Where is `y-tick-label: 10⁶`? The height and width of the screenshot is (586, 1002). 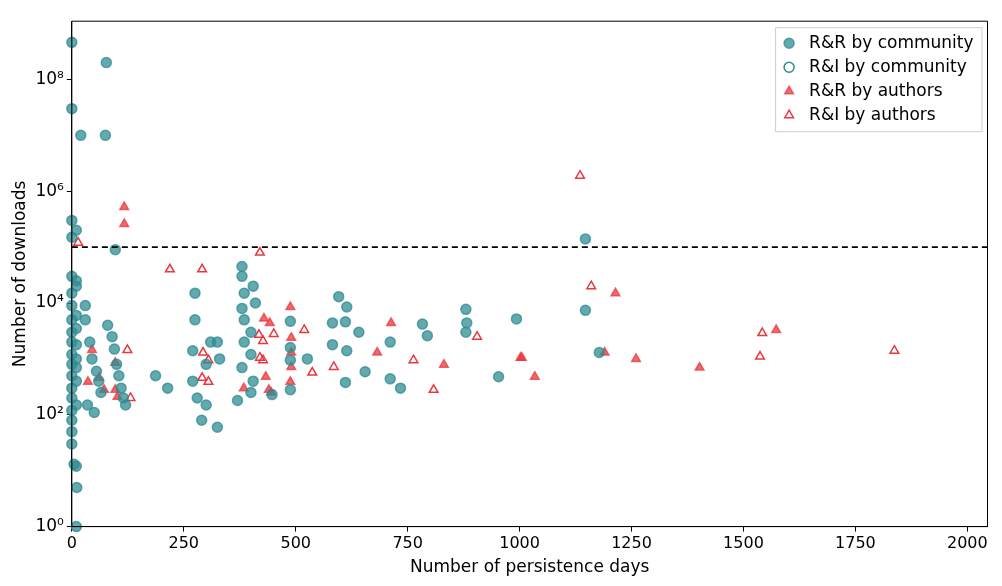
y-tick-label: 10⁶ is located at coordinates (50, 189).